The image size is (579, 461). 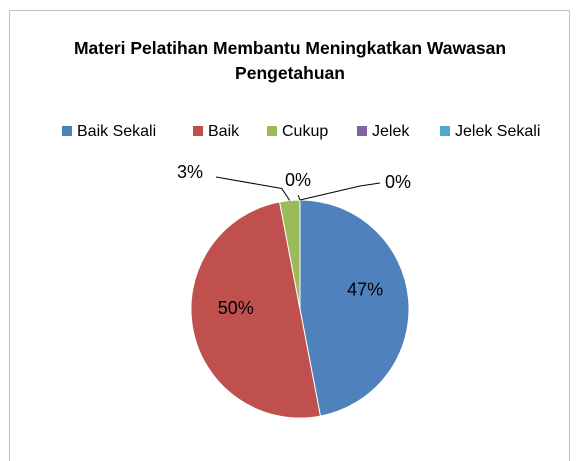 I want to click on legend-label: Baik, so click(x=224, y=131).